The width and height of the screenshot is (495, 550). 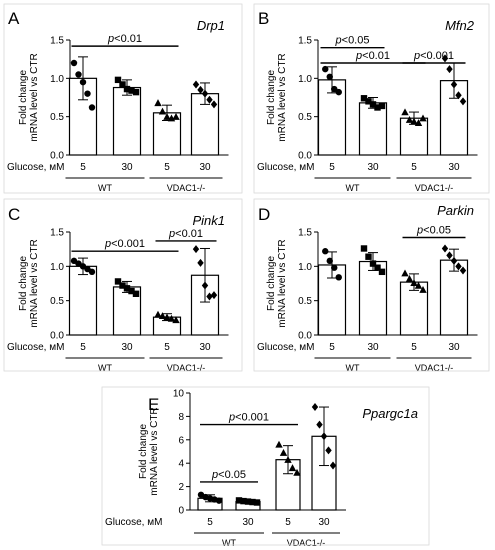 I want to click on p-threshold: <0.01, so click(x=376, y=56).